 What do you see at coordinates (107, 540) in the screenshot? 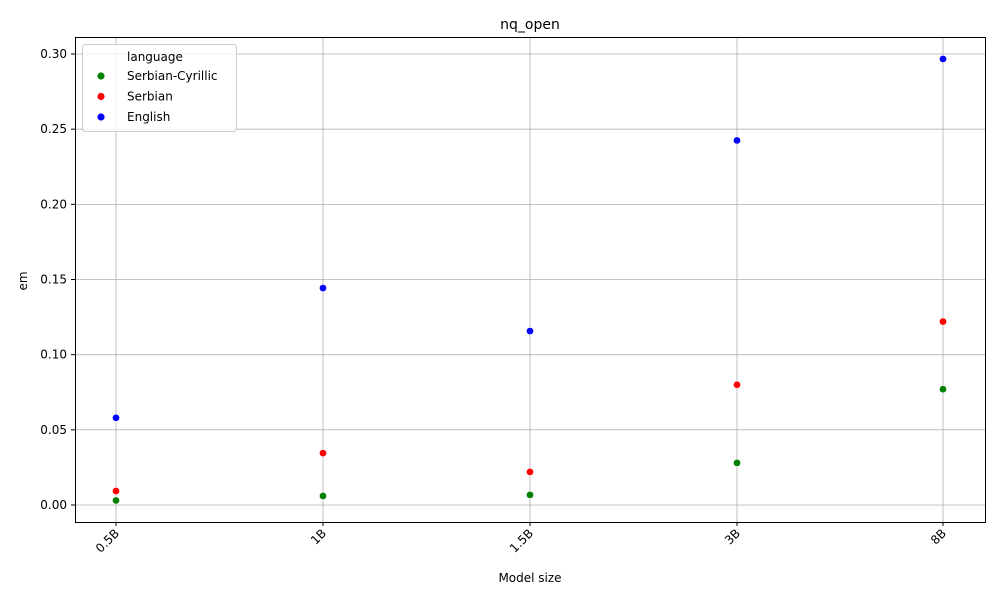
I see `x-tick-label: 0.5B` at bounding box center [107, 540].